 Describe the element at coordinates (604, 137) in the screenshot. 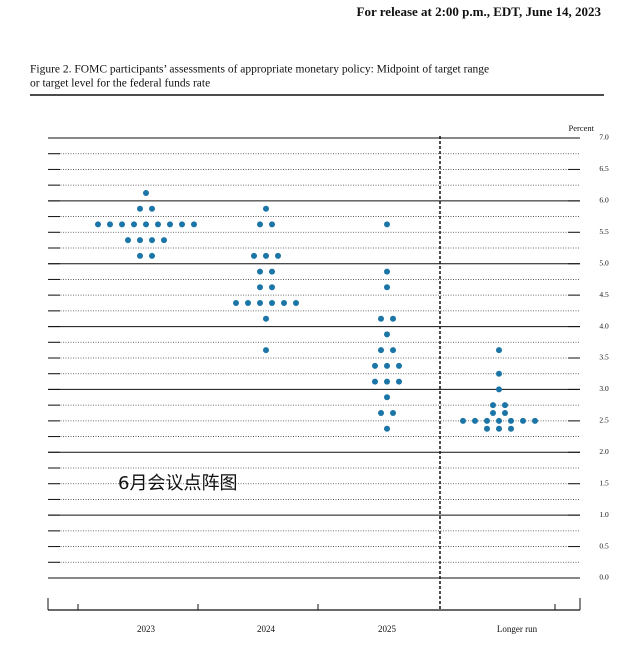

I see `y-tick-label: 7.0` at that location.